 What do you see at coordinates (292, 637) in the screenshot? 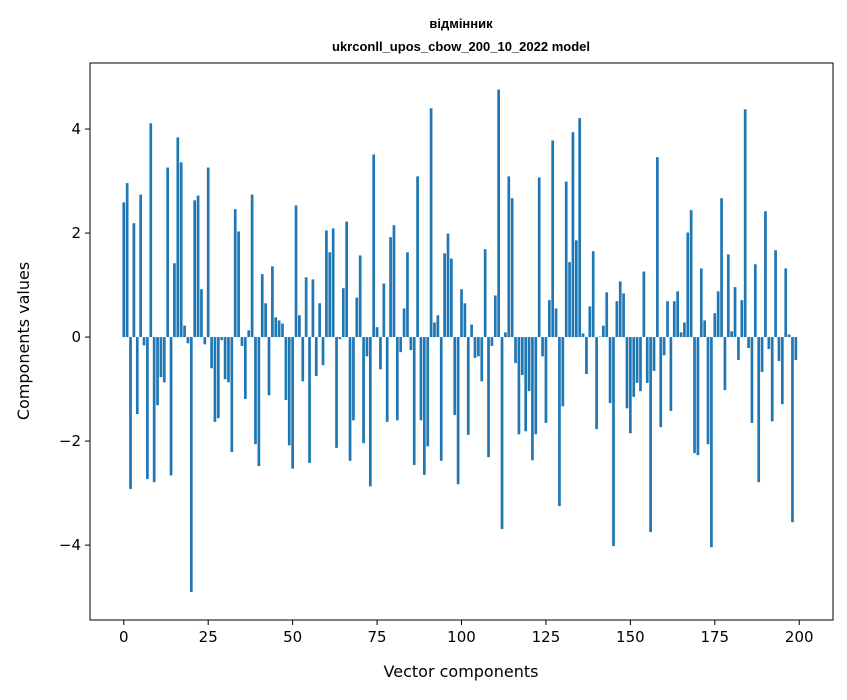
I see `x-tick-label: 50` at bounding box center [292, 637].